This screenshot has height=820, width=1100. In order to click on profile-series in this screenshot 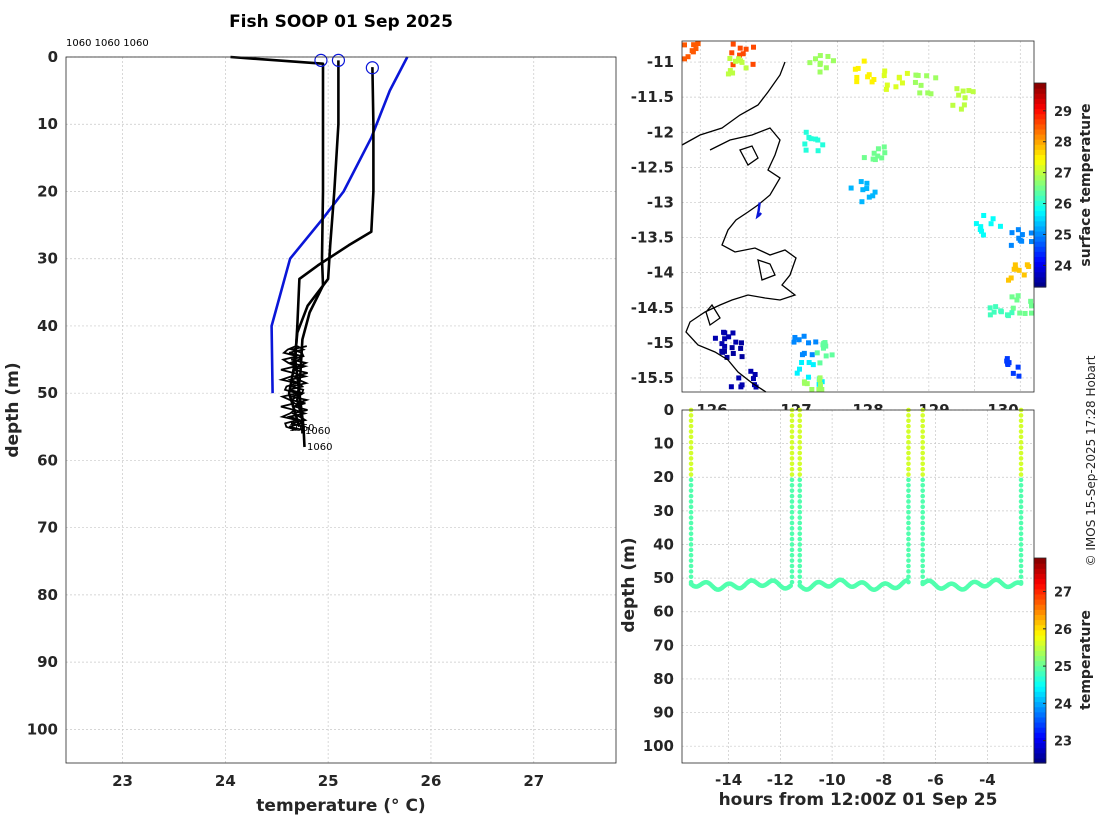, I will do `click(319, 251)`.